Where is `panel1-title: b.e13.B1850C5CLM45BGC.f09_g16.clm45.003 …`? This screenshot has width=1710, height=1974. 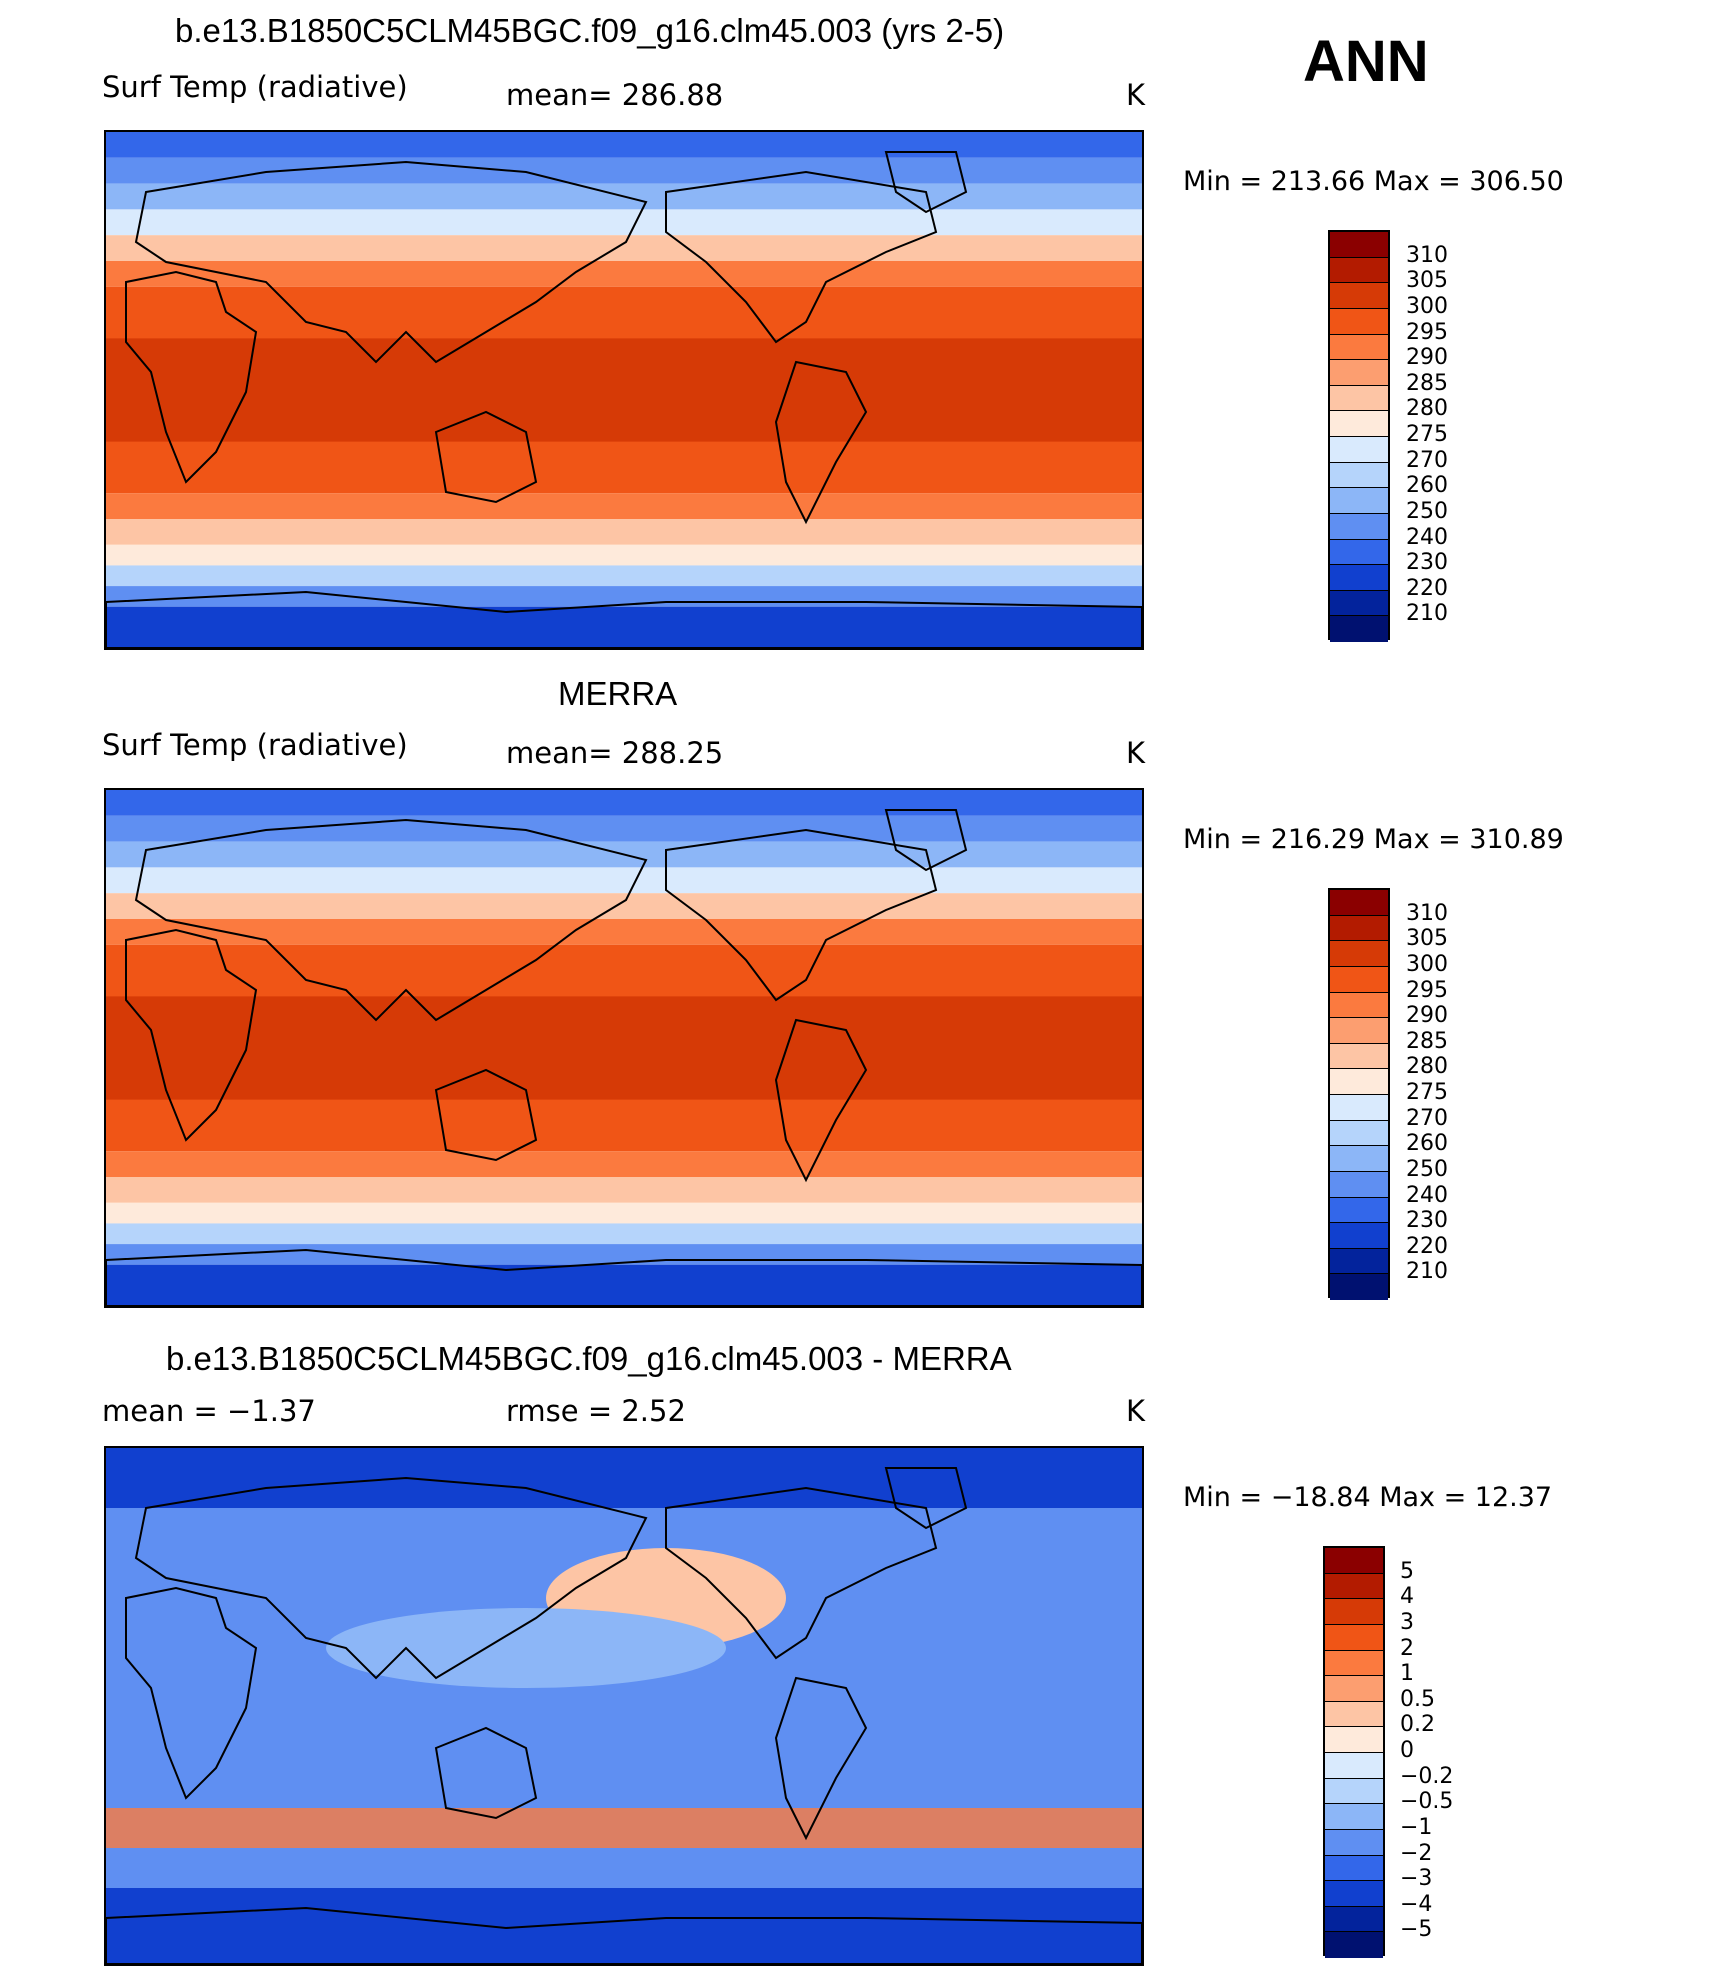
panel1-title: b.e13.B1850C5CLM45BGC.f09_g16.clm45.003 … is located at coordinates (590, 30).